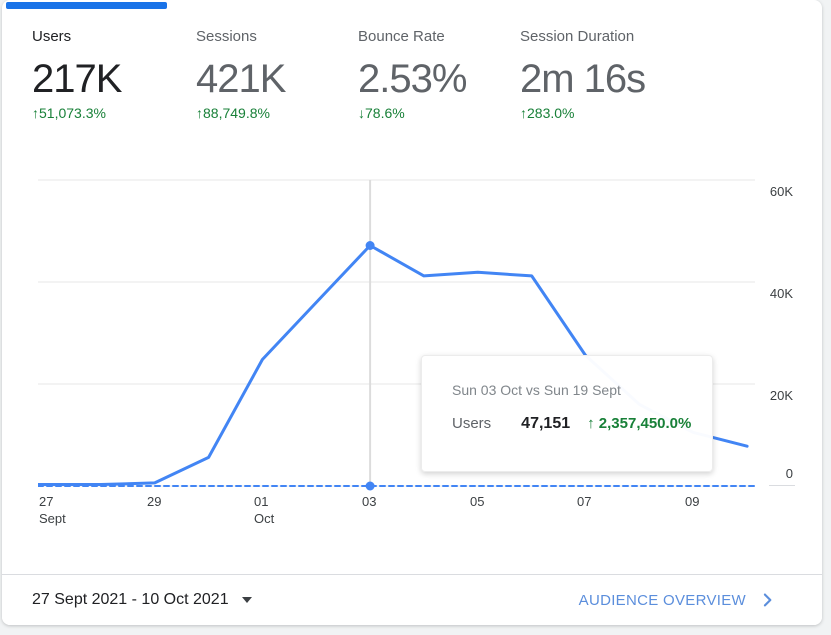 This screenshot has width=831, height=635. Describe the element at coordinates (692, 501) in the screenshot. I see `x-tick: 09` at that location.